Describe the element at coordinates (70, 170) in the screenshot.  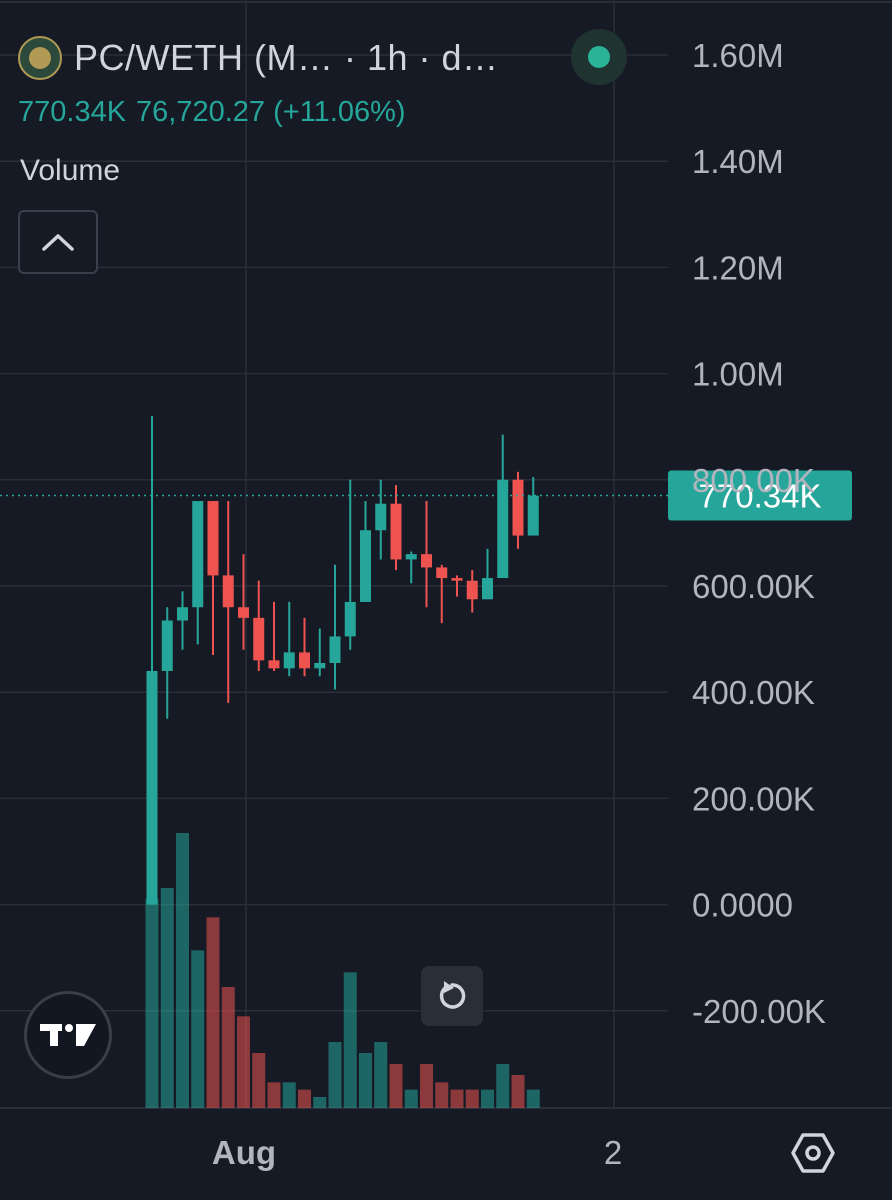
I see `volume-indicator-label: Volume` at that location.